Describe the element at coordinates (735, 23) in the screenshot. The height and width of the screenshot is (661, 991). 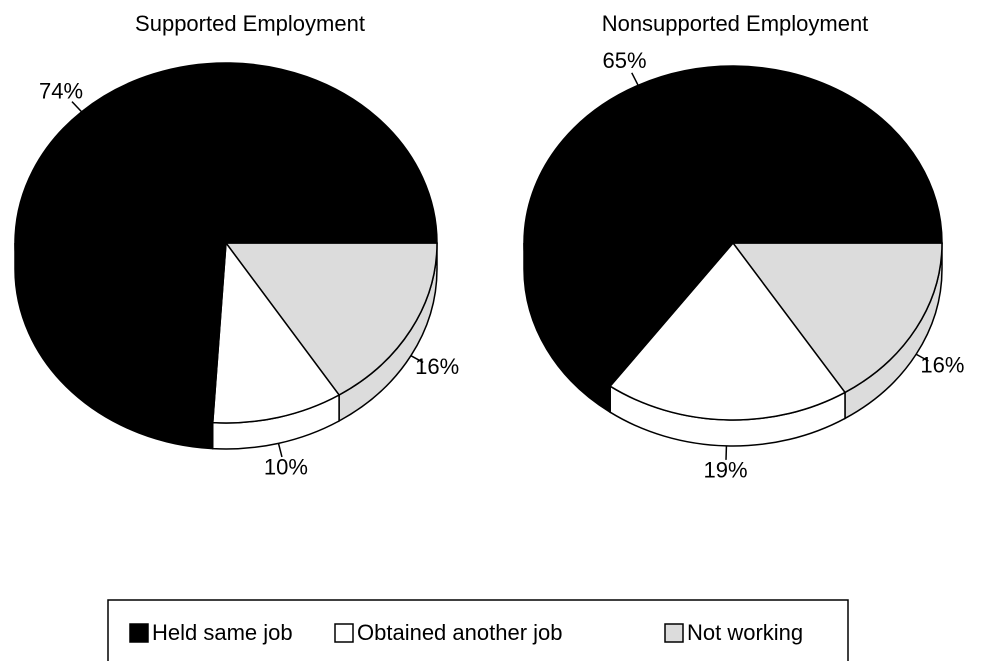
I see `chart-title: Nonsupported Employment` at that location.